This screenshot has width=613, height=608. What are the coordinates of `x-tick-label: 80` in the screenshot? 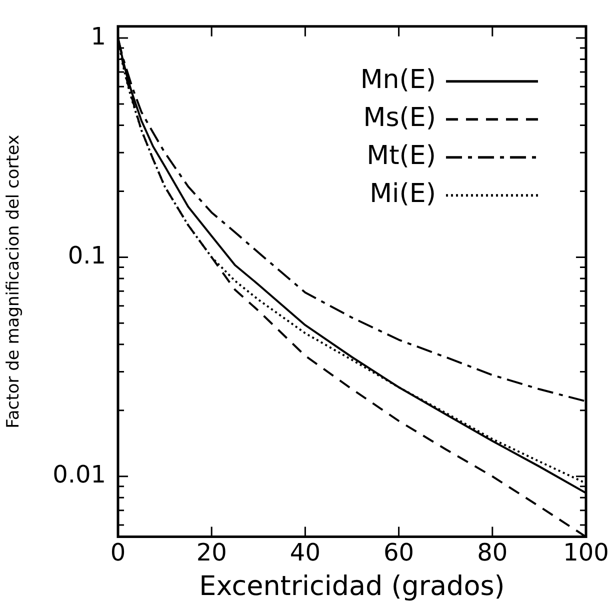 It's located at (492, 552).